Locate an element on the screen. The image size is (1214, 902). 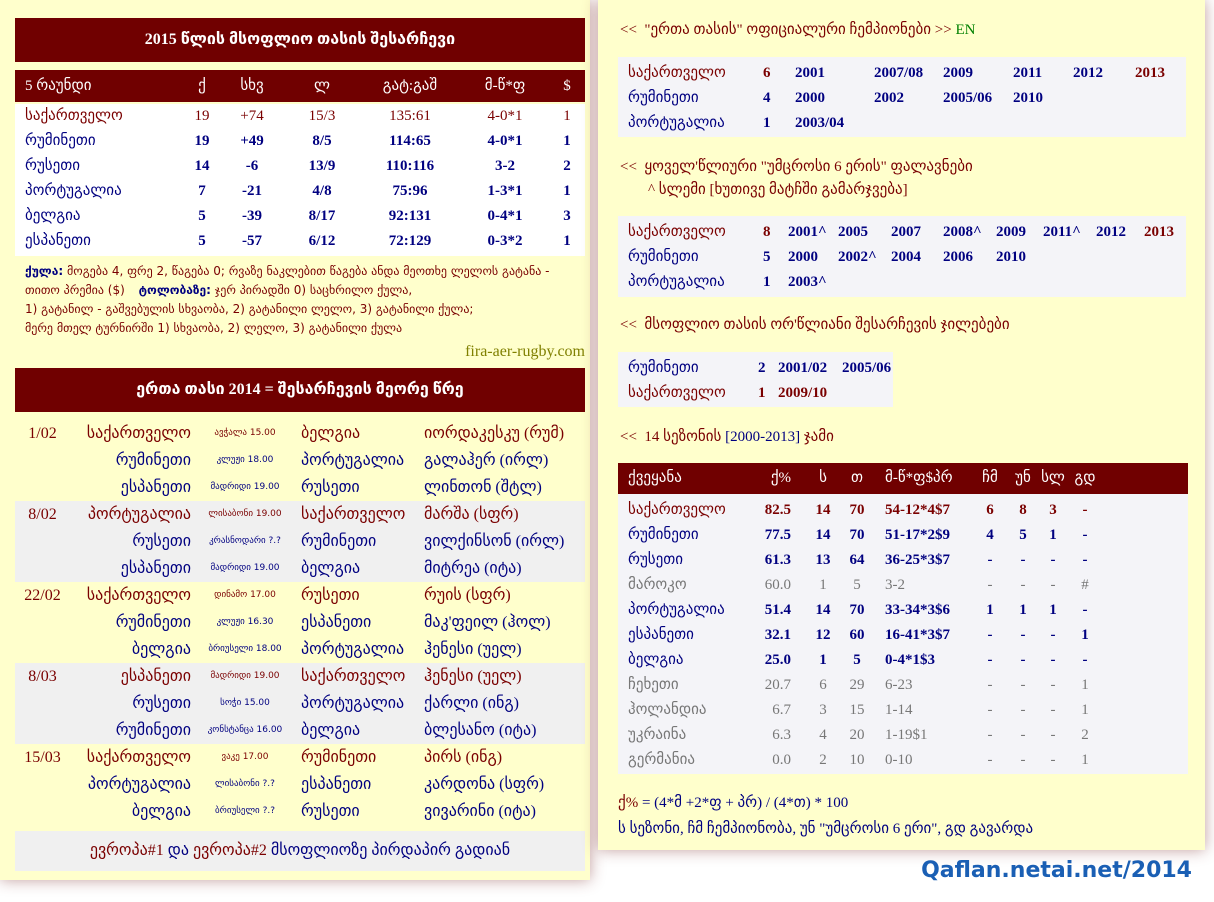
stat-cell: 3 is located at coordinates (1053, 510).